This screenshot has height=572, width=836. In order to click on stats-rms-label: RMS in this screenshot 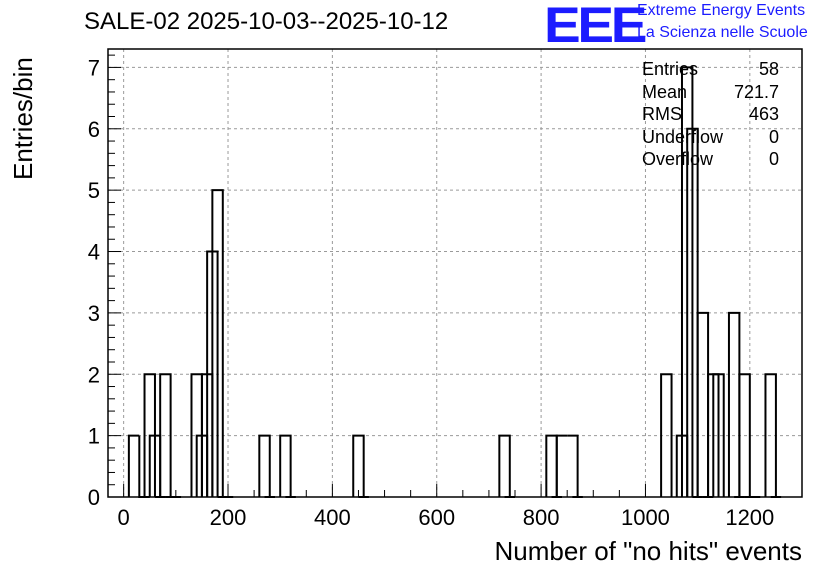, I will do `click(662, 114)`.